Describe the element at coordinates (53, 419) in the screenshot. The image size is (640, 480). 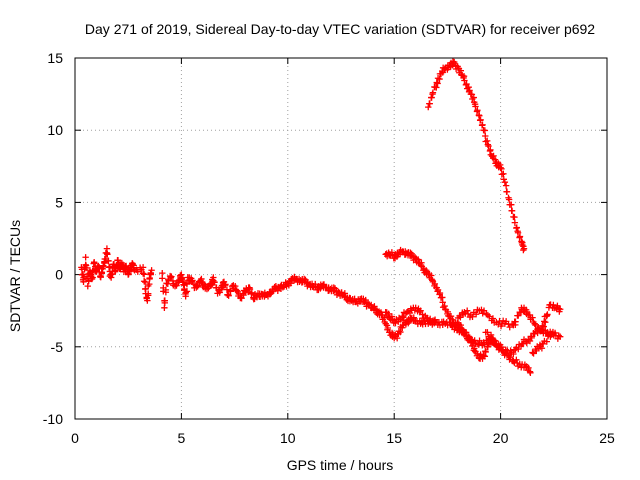
I see `y-tick-label: -10` at that location.